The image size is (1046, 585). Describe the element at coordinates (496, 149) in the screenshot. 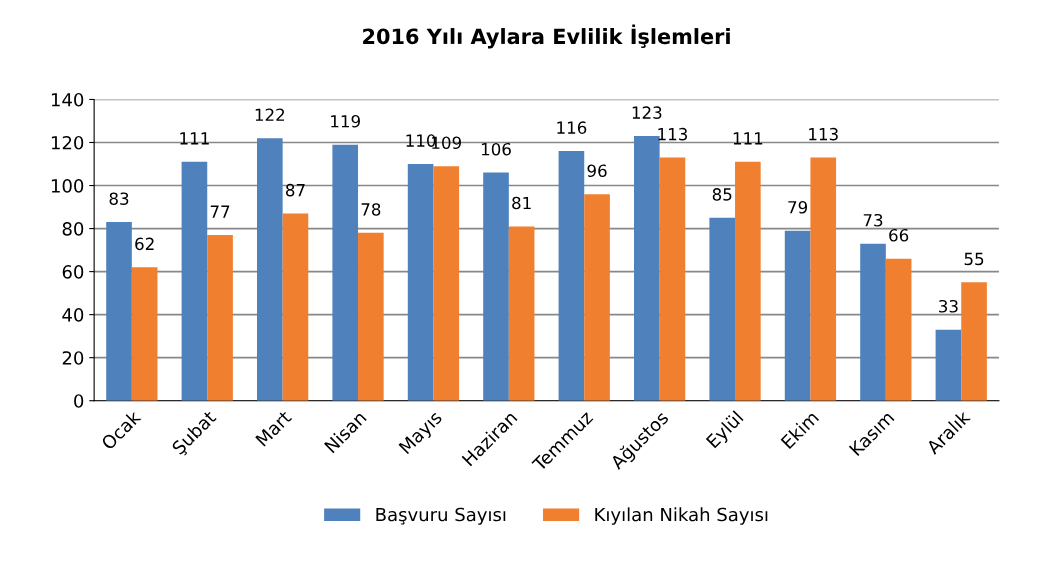

I see `data-label: 106` at that location.